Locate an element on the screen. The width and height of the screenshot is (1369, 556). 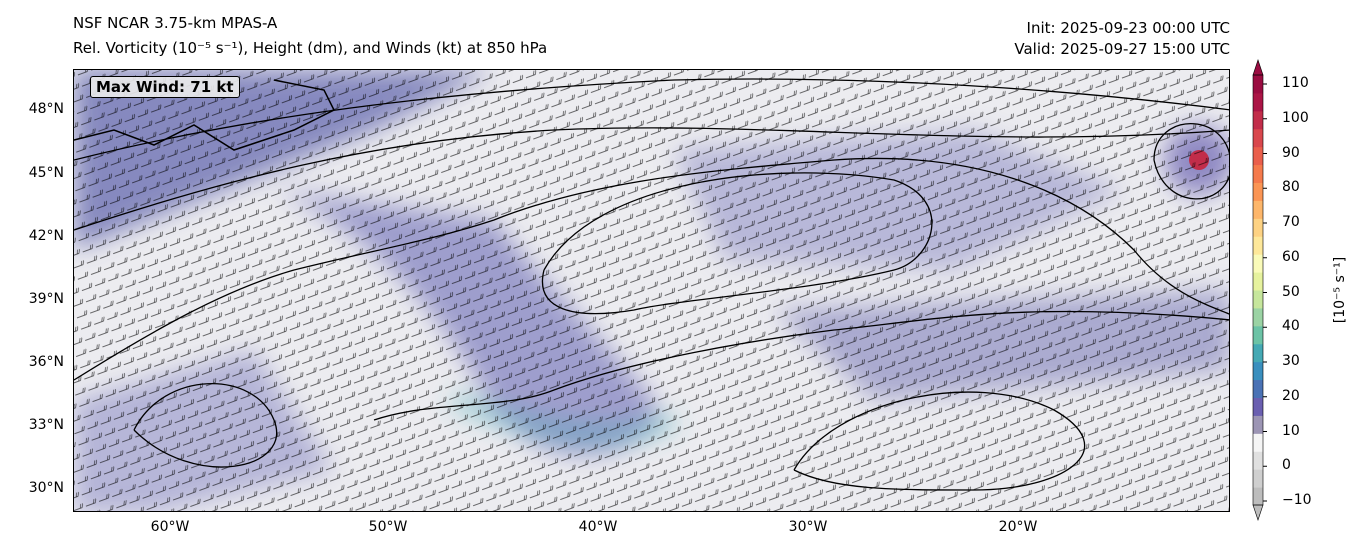
colorbar-tick-label: 110 is located at coordinates (1295, 83).